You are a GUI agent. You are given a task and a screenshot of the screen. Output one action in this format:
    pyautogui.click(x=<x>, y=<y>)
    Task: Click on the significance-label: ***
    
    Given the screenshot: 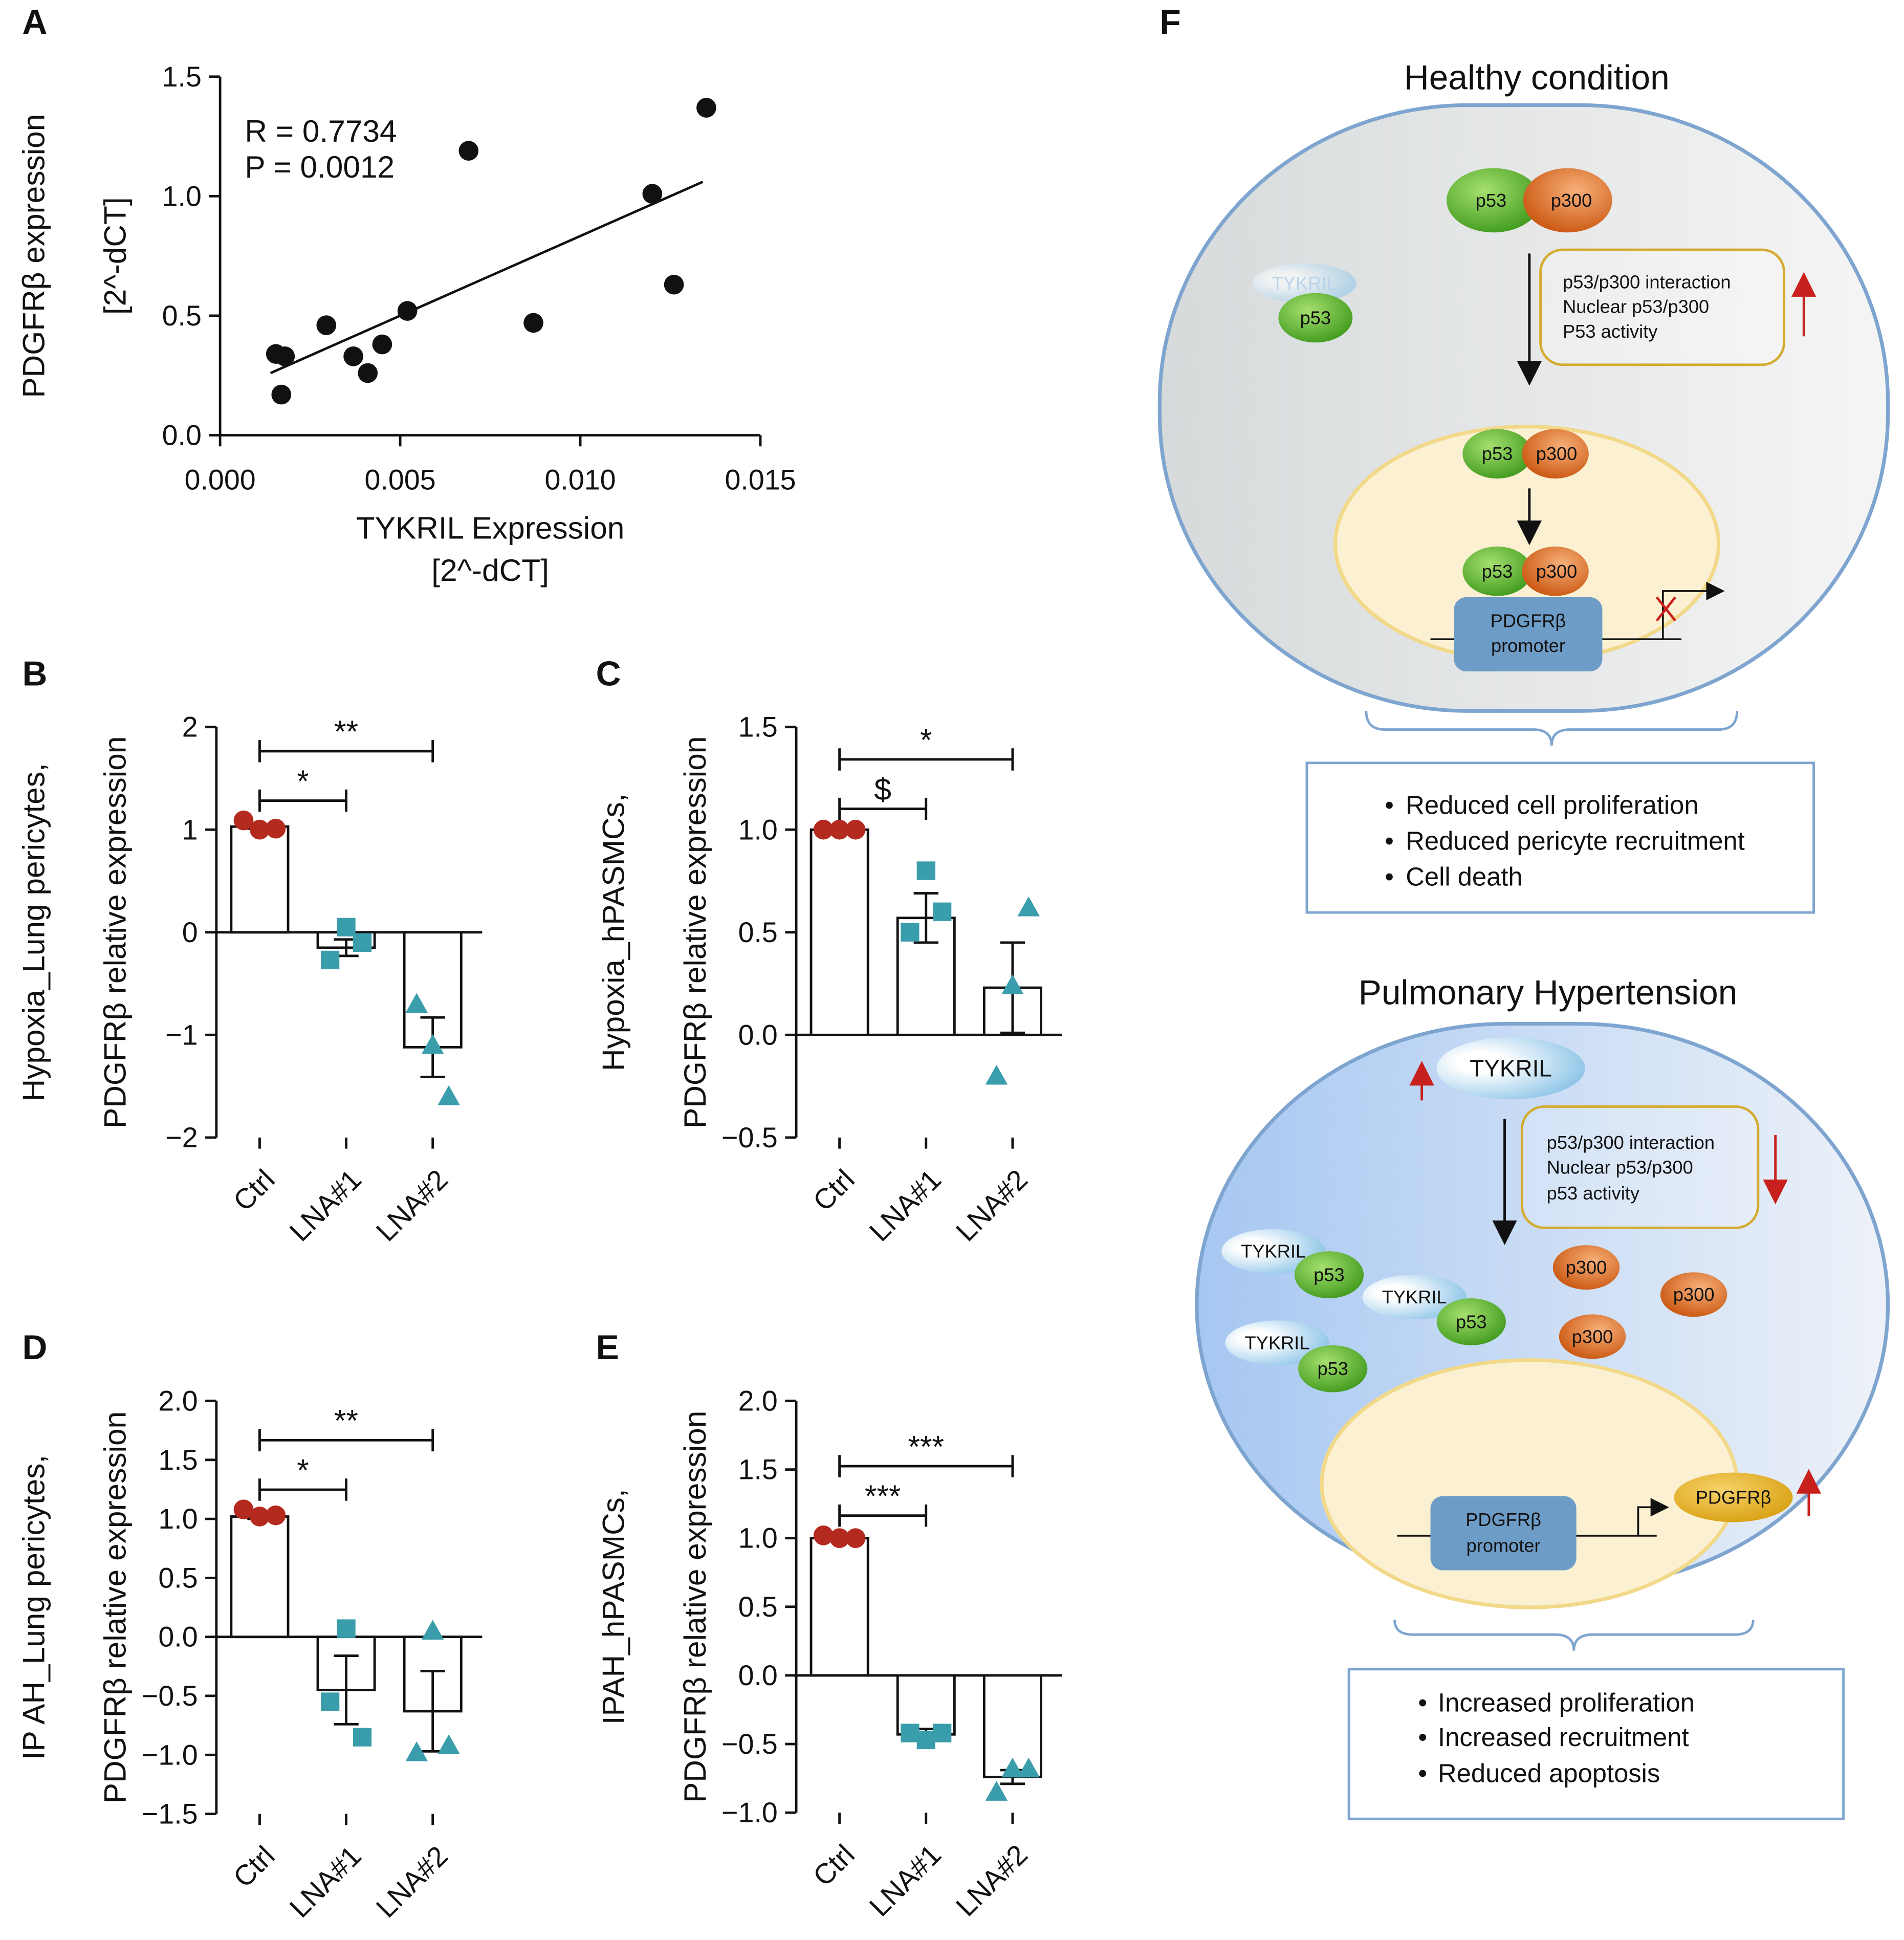 What is the action you would take?
    pyautogui.click(x=883, y=1495)
    